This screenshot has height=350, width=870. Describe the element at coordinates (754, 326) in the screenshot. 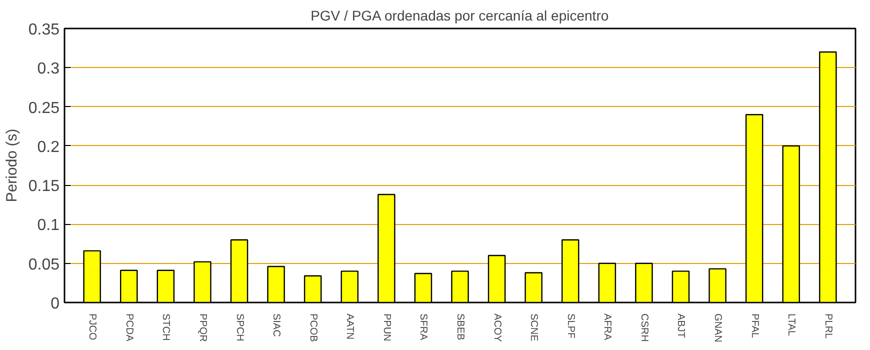

I see `x-tick-label: PFAL` at that location.